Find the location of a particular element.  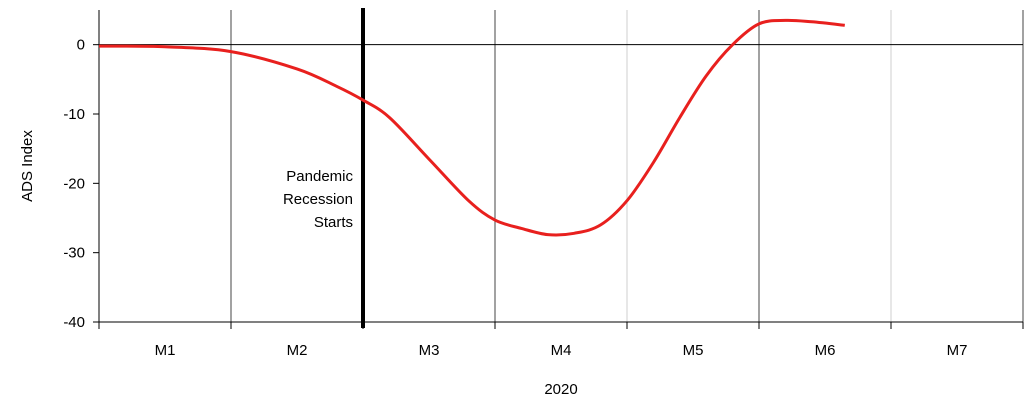

y-axis: 0 -10 -20 -30 -40 is located at coordinates (81, 184).